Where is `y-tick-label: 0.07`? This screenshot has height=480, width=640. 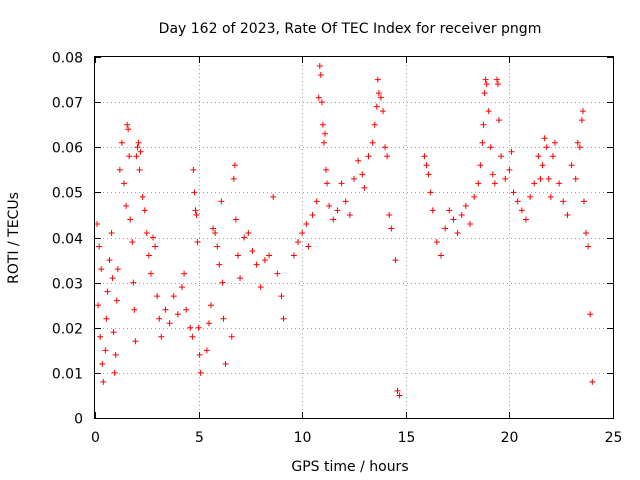
y-tick-label: 0.07 is located at coordinates (67, 104).